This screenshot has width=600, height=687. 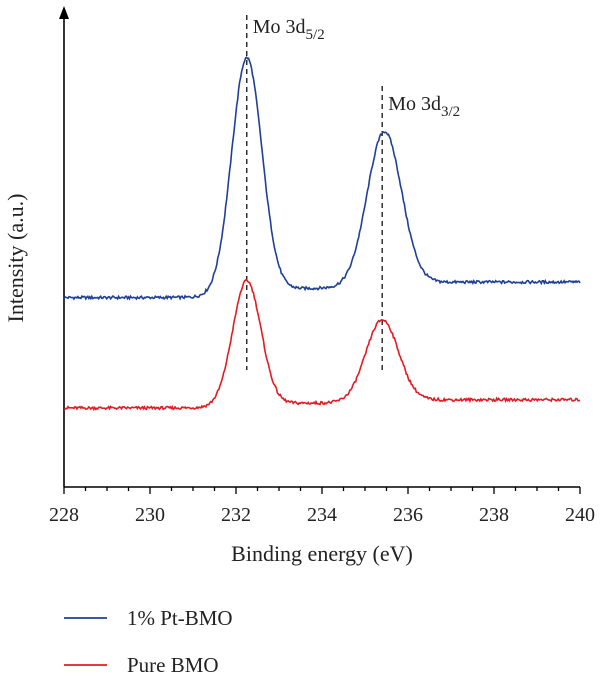 I want to click on peak-label-subscript: 3/2, so click(x=450, y=112).